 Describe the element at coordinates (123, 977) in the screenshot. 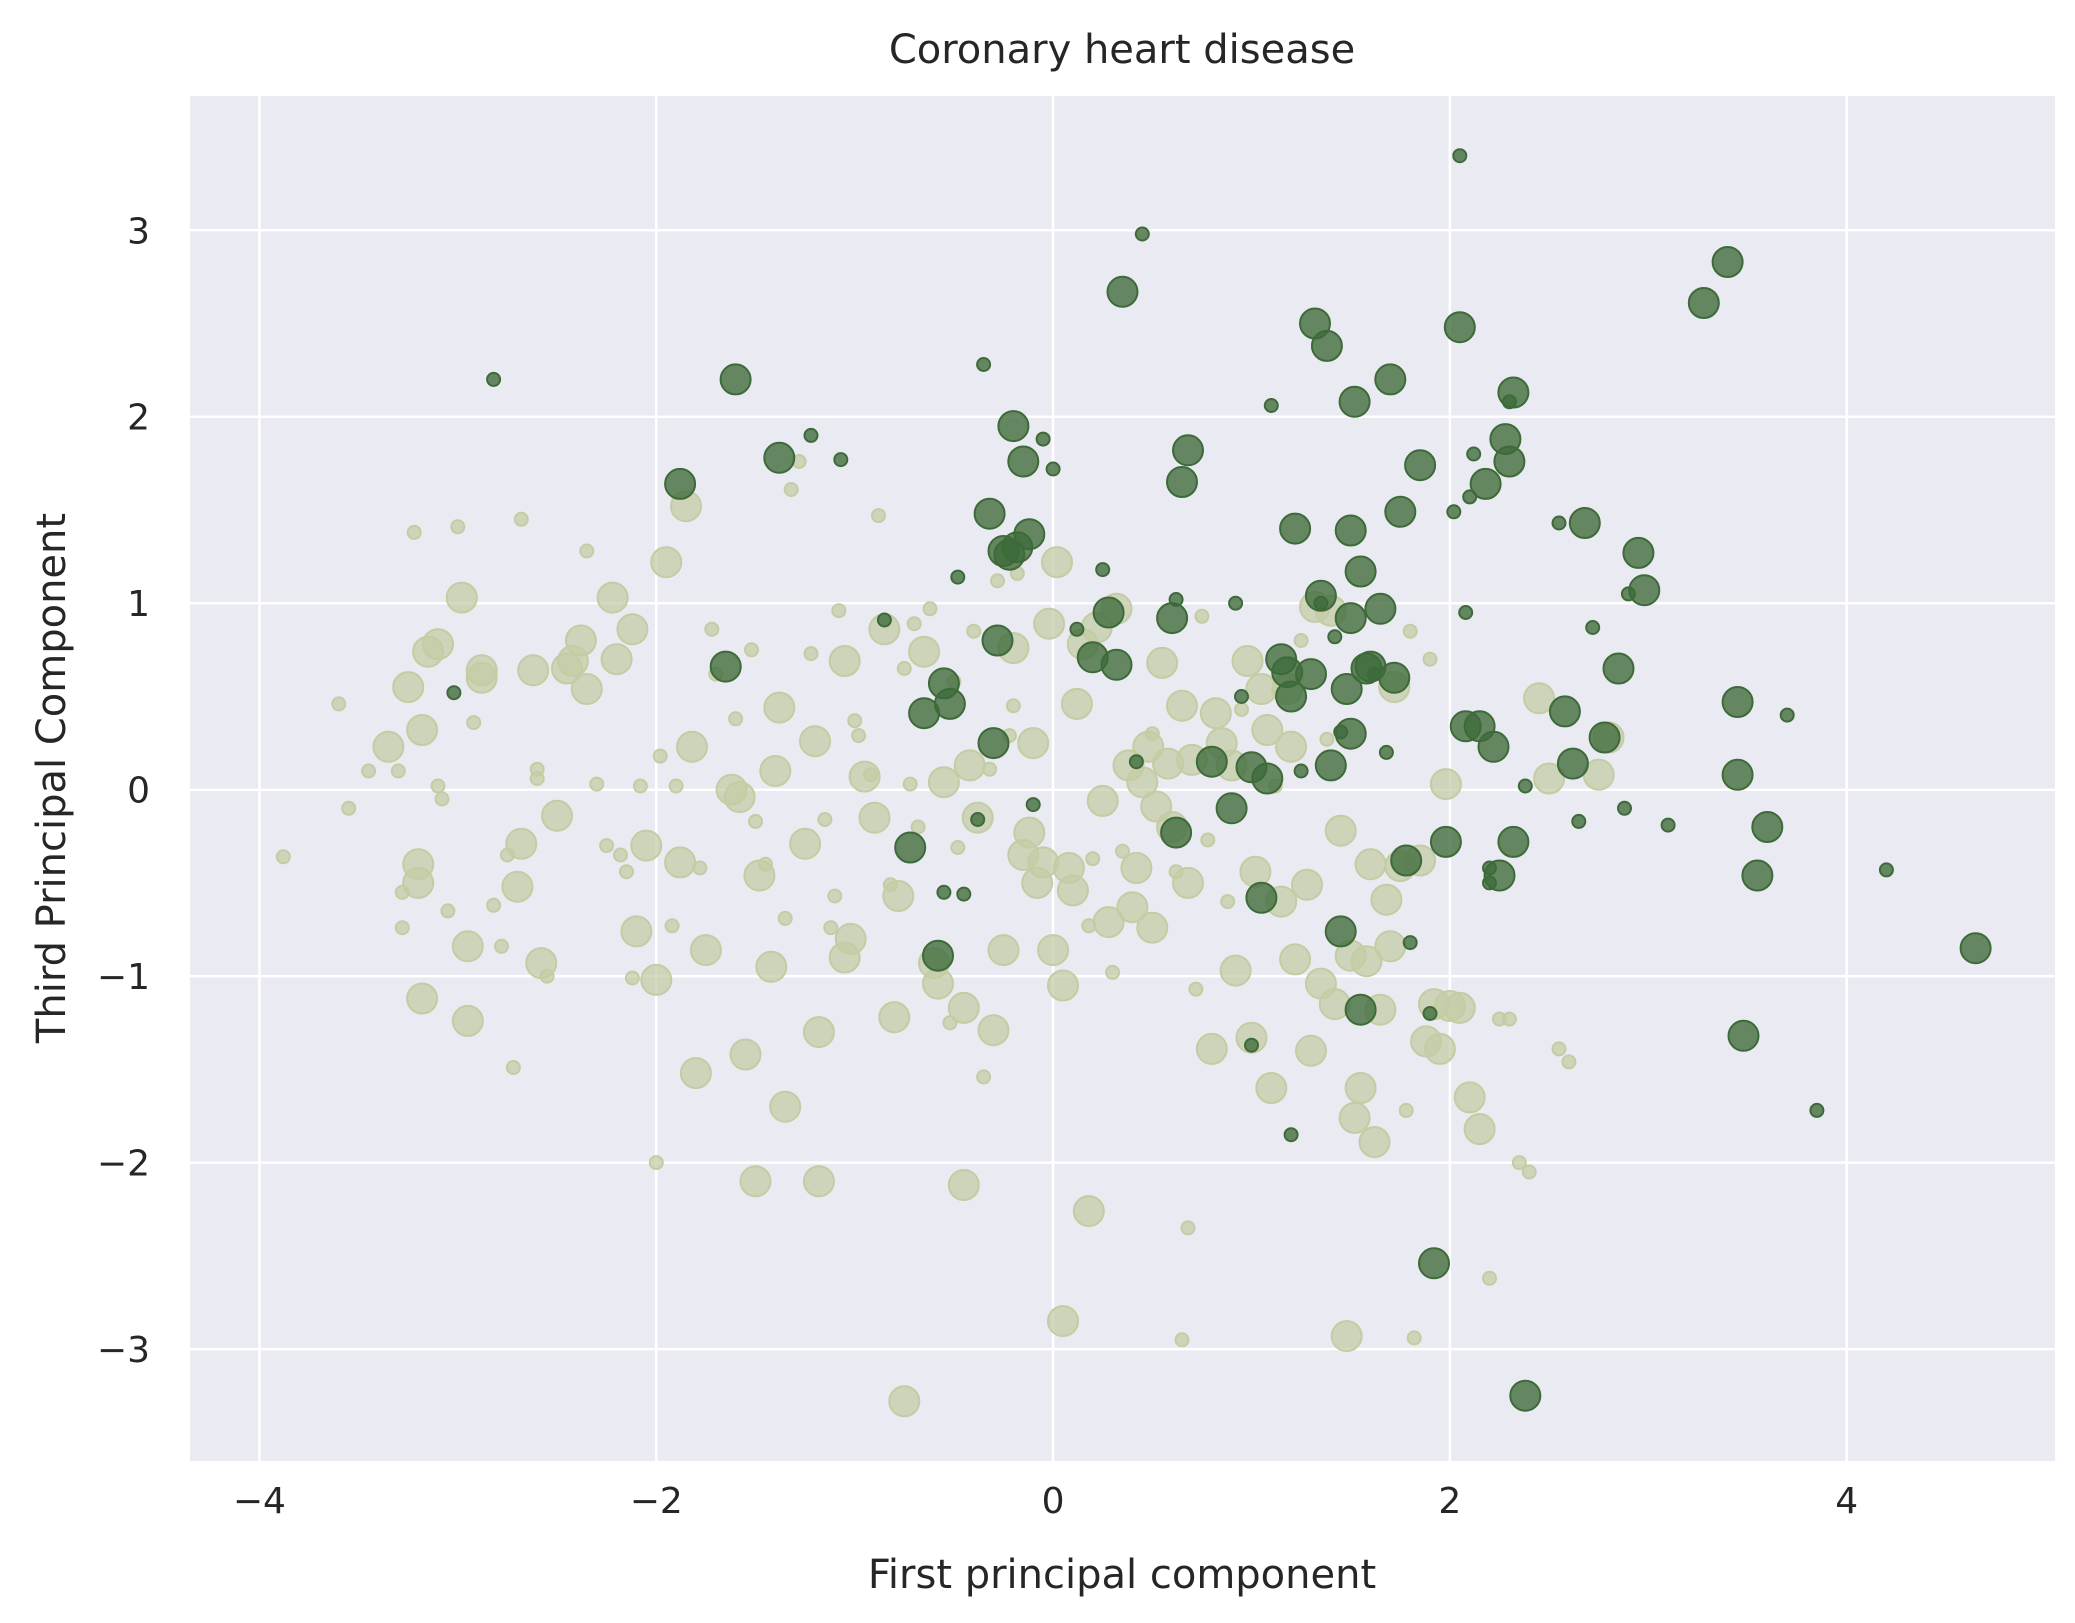

I see `y-tick-label: −1` at that location.